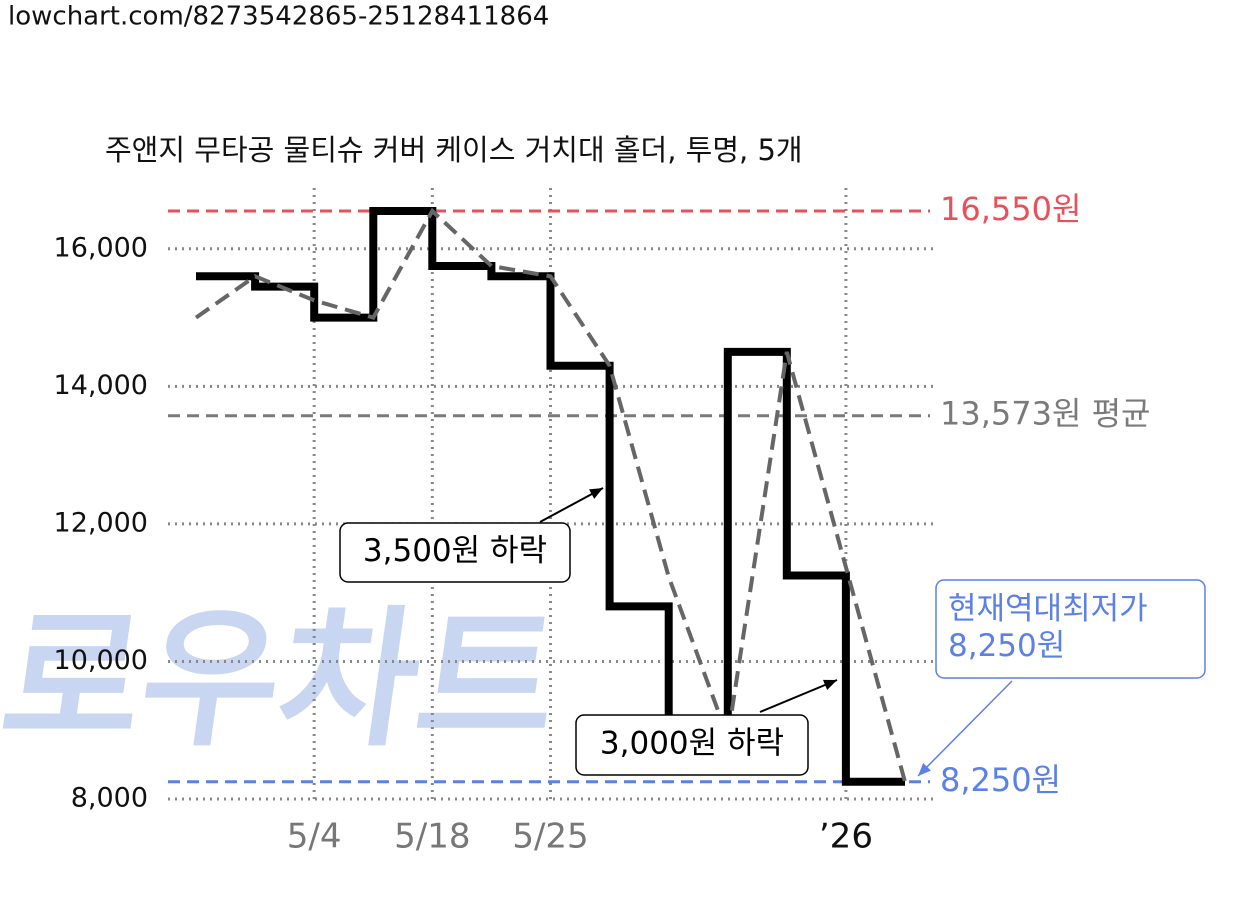 Image resolution: width=1248 pixels, height=912 pixels. I want to click on x-tick-label: 5/18, so click(432, 837).